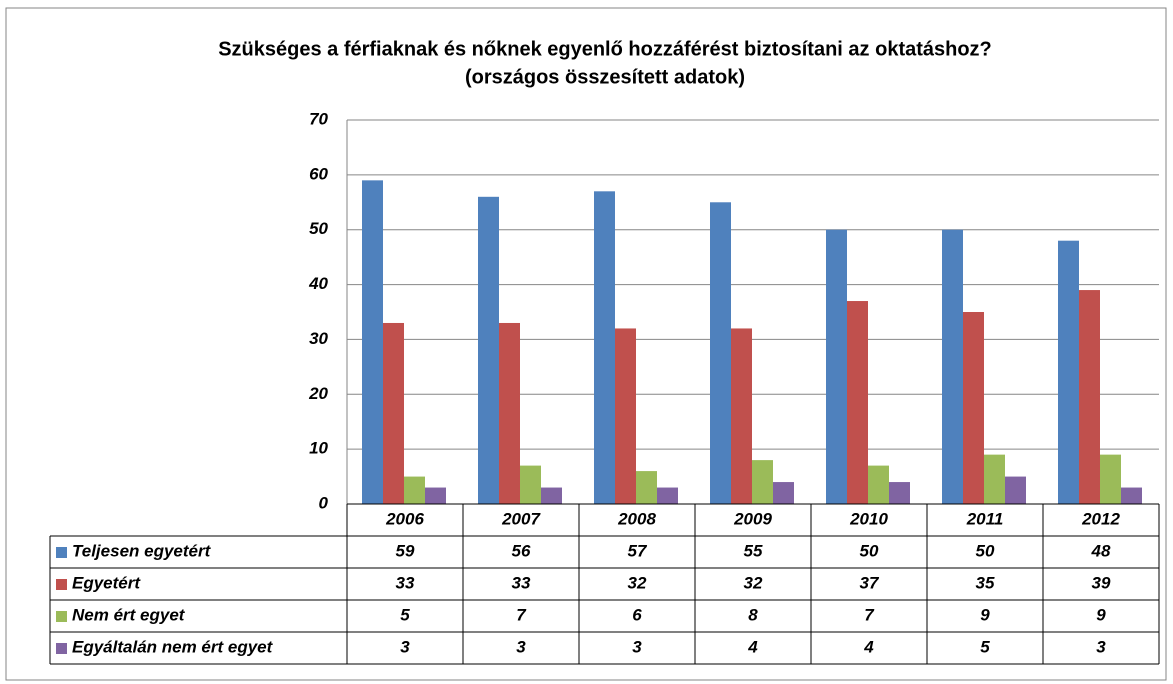 The height and width of the screenshot is (684, 1173). What do you see at coordinates (521, 550) in the screenshot?
I see `table-cell: 56` at bounding box center [521, 550].